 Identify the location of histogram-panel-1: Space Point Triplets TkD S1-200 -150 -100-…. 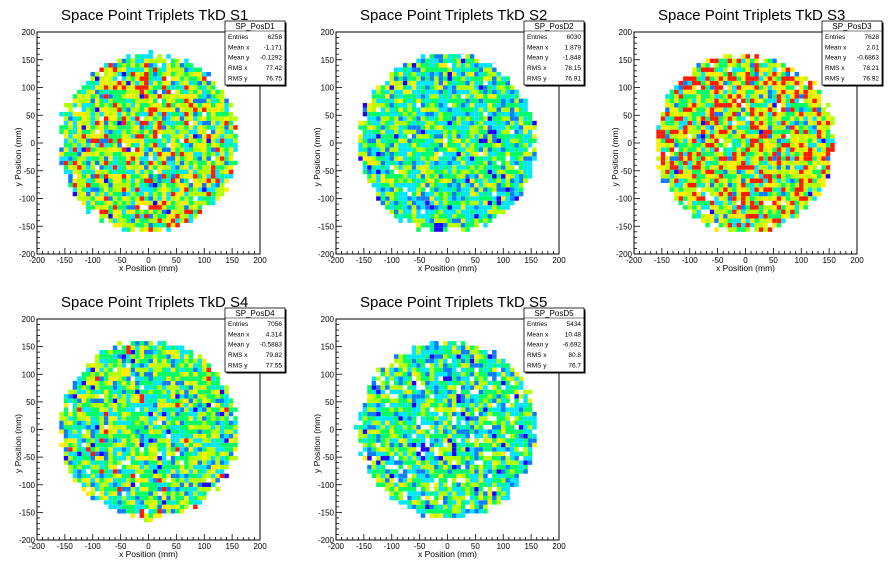
(150, 140).